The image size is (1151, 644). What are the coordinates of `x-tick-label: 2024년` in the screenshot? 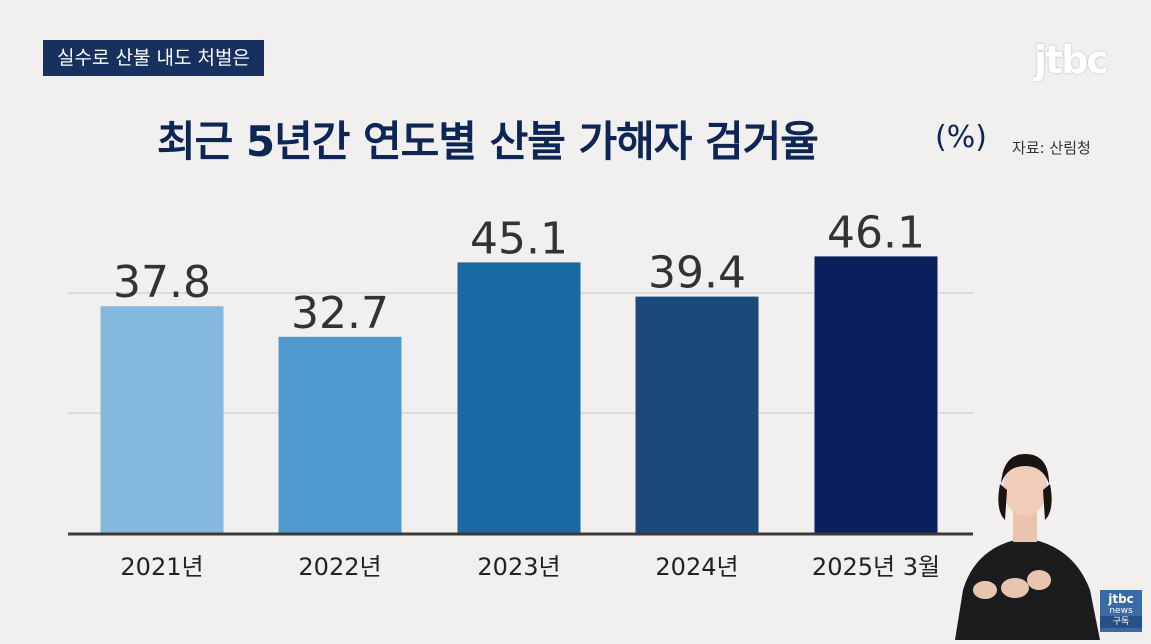 It's located at (696, 567).